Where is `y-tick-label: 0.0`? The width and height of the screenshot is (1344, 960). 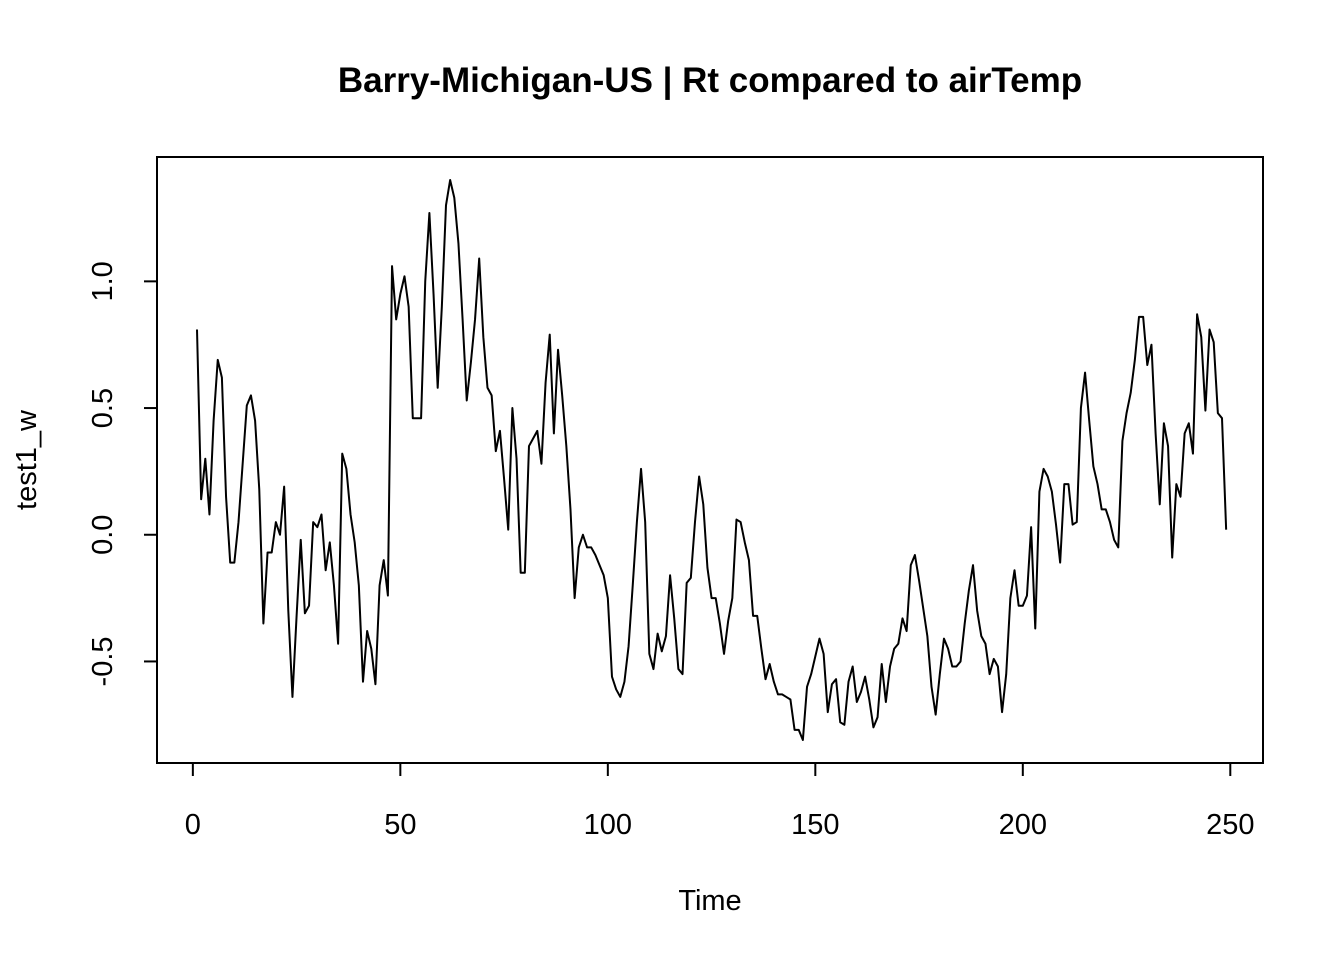 y-tick-label: 0.0 is located at coordinates (103, 535).